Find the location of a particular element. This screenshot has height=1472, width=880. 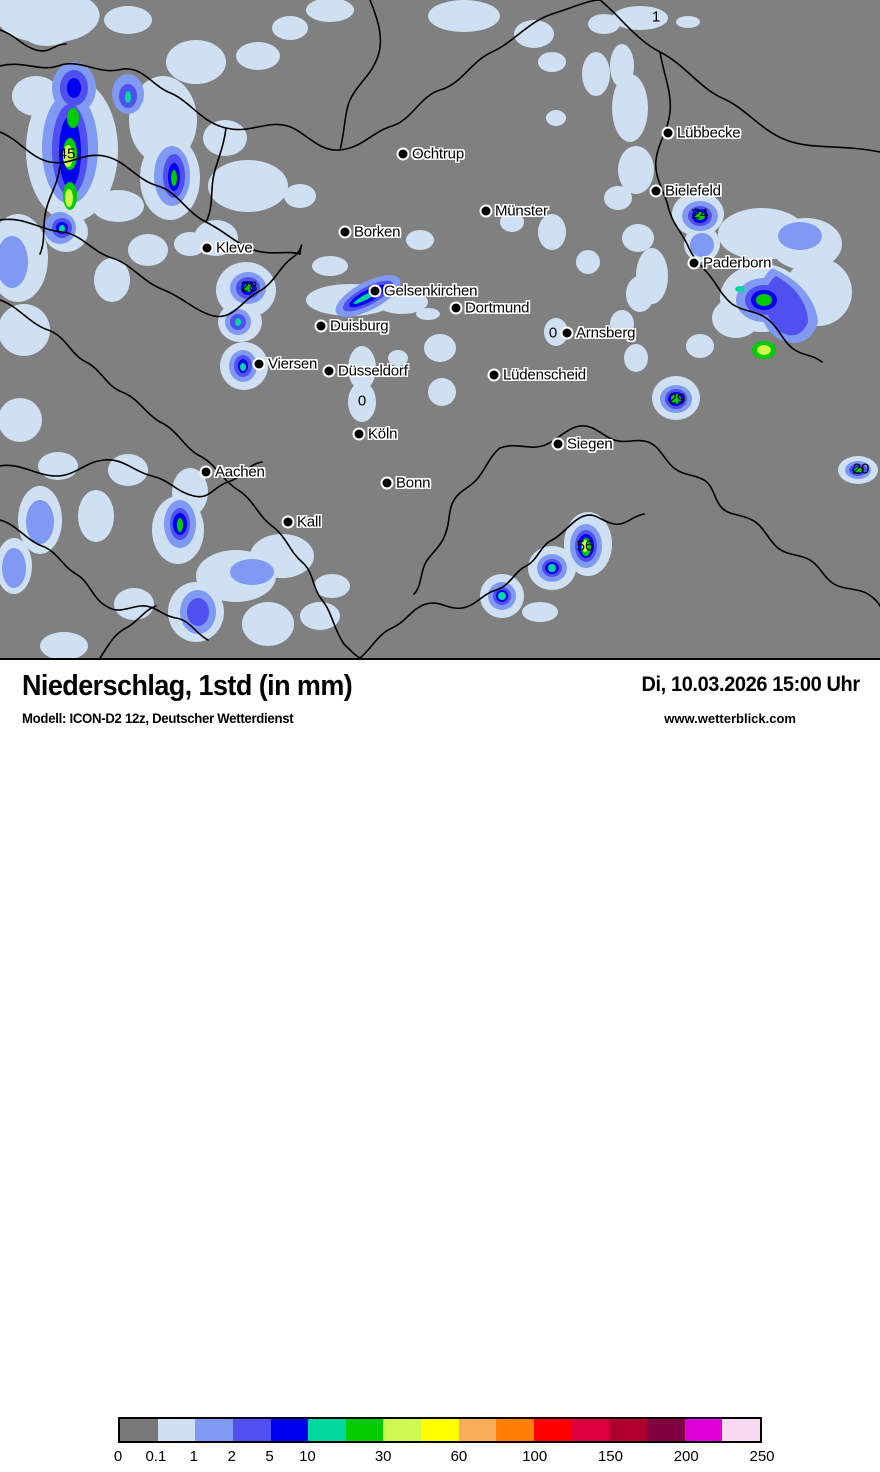

colorbar-tick-label: 0.1 is located at coordinates (156, 1456).